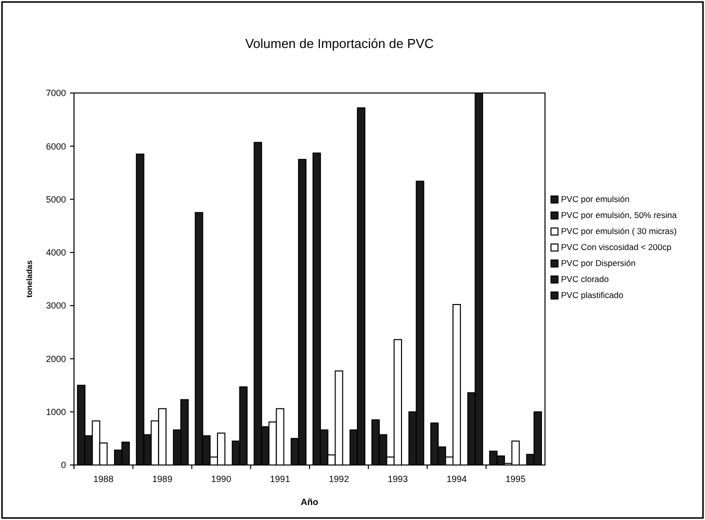 The image size is (705, 520). What do you see at coordinates (619, 215) in the screenshot?
I see `legend-label: PVC por emulsión, 50% resina` at bounding box center [619, 215].